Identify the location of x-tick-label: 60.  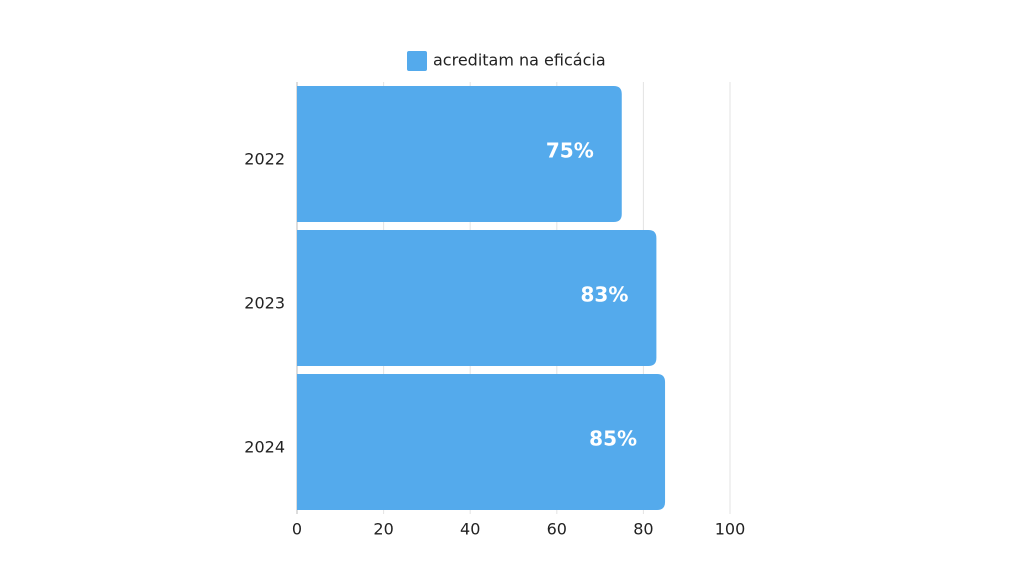
(557, 529).